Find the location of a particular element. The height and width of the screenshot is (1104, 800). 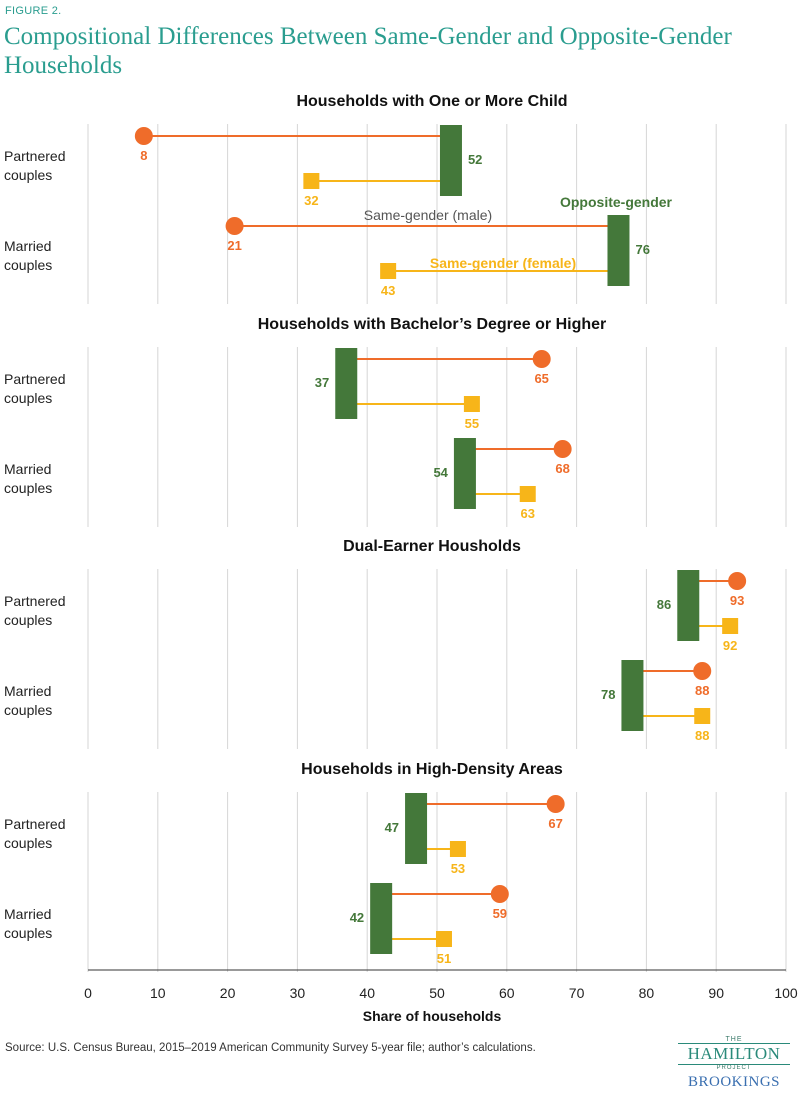

male-value-label: 59 is located at coordinates (500, 913).